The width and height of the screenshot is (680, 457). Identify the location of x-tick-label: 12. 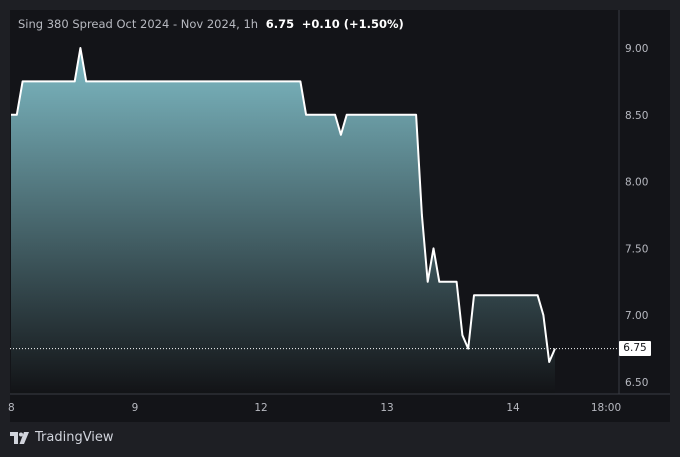
(260, 408).